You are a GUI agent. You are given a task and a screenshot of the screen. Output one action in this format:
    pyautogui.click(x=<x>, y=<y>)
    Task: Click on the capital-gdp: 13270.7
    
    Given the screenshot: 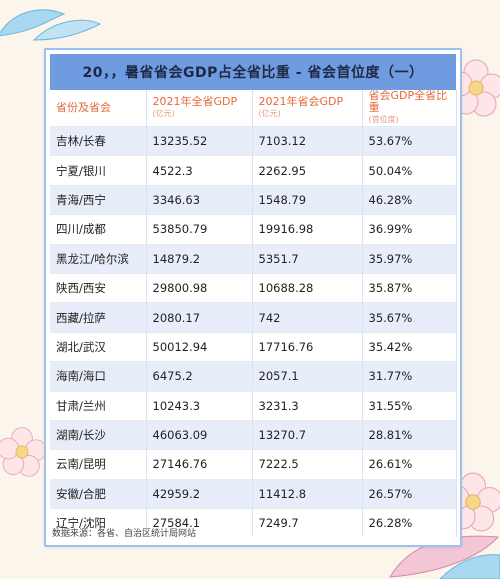 What is the action you would take?
    pyautogui.click(x=307, y=434)
    